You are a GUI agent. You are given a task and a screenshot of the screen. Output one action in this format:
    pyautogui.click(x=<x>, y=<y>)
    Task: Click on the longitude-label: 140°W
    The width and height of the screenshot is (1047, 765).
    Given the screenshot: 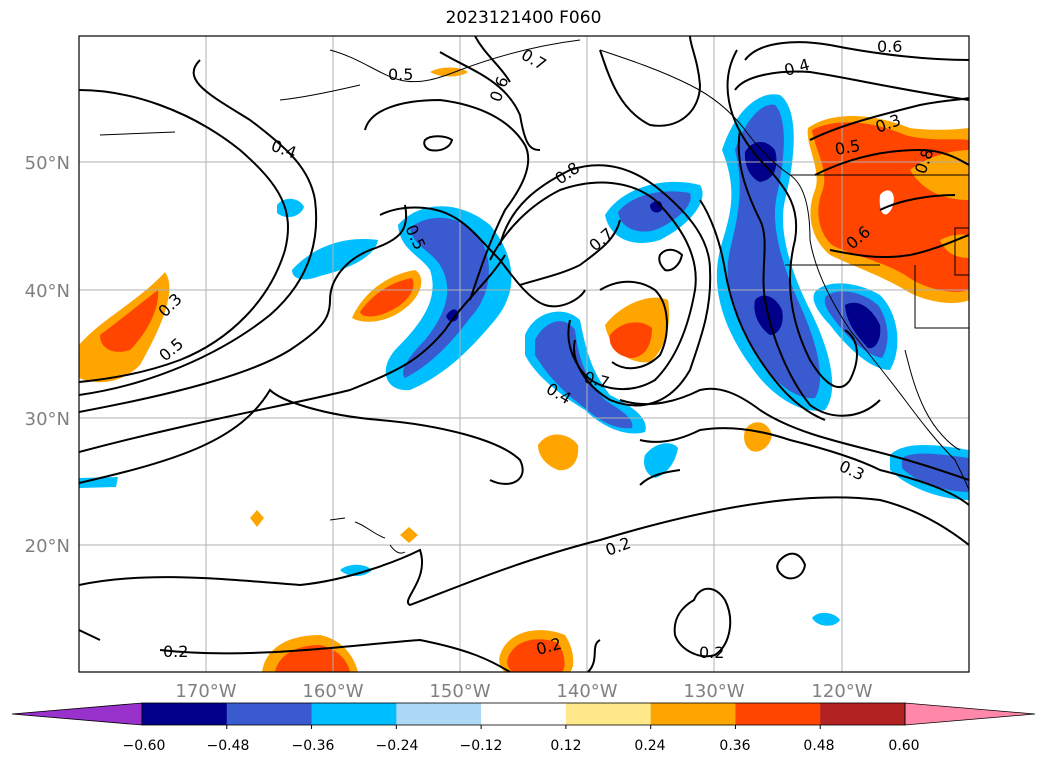 What is the action you would take?
    pyautogui.click(x=586, y=691)
    